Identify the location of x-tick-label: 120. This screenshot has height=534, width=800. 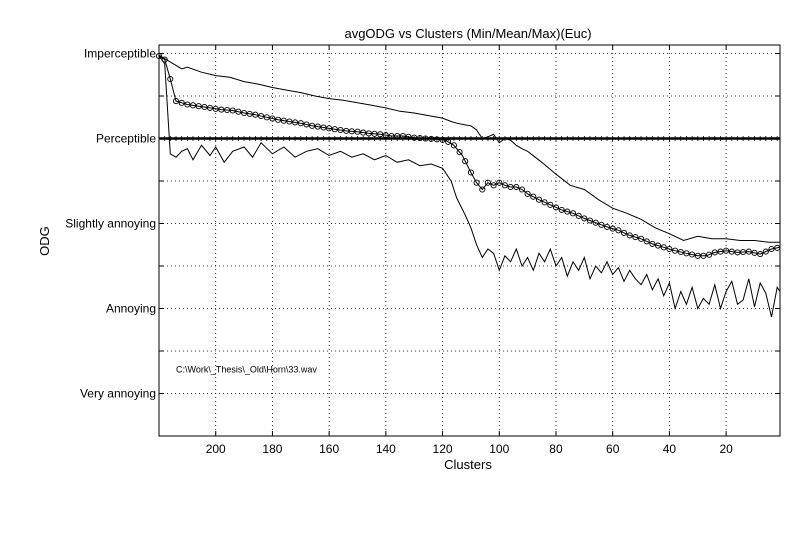
(443, 449).